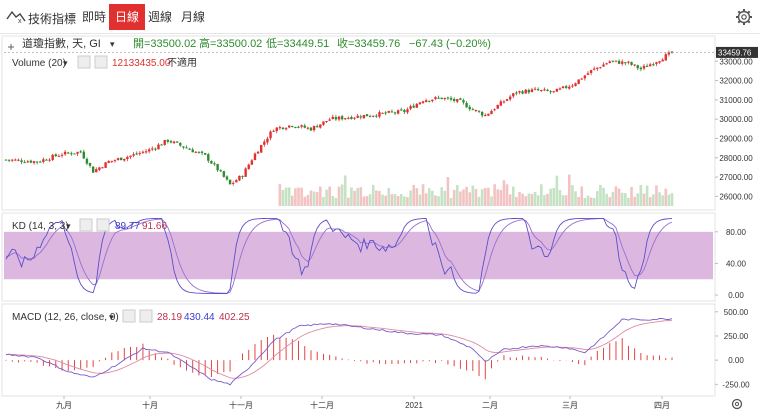  I want to click on macd-dropdown-icon: ▾, so click(111, 317).